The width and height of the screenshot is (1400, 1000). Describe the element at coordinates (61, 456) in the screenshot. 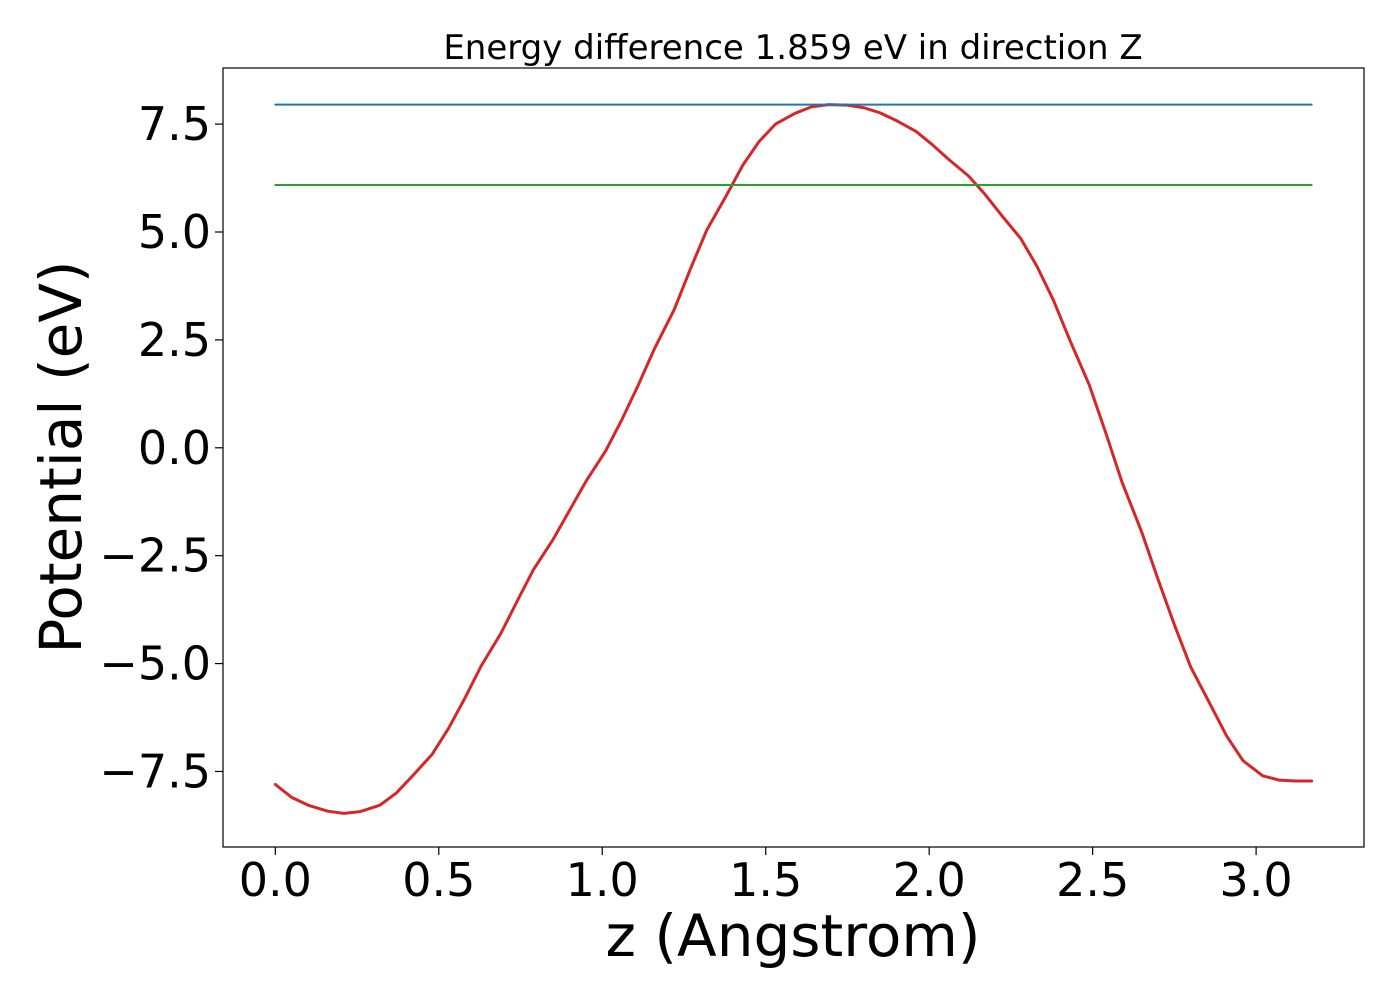

I see `y-axis-label: Potential (eV)` at that location.